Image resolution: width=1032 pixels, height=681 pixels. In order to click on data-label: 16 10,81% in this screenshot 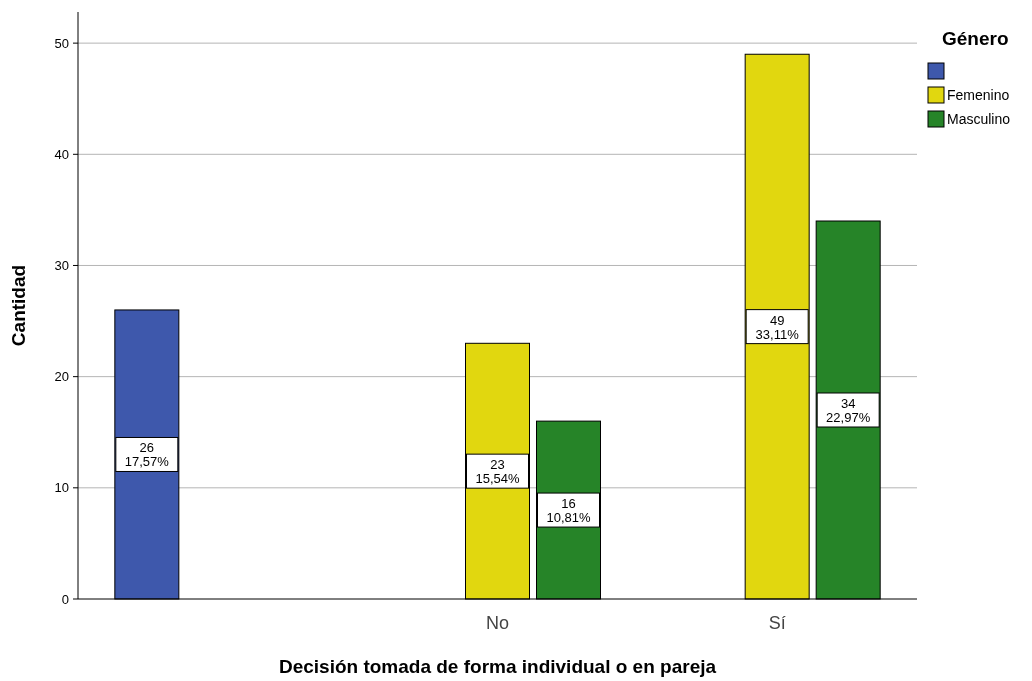, I will do `click(568, 511)`.